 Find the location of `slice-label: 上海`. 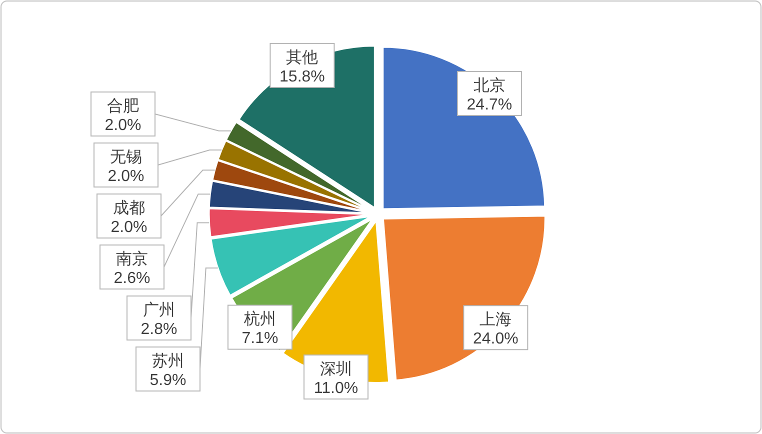

slice-label: 上海 is located at coordinates (496, 319).